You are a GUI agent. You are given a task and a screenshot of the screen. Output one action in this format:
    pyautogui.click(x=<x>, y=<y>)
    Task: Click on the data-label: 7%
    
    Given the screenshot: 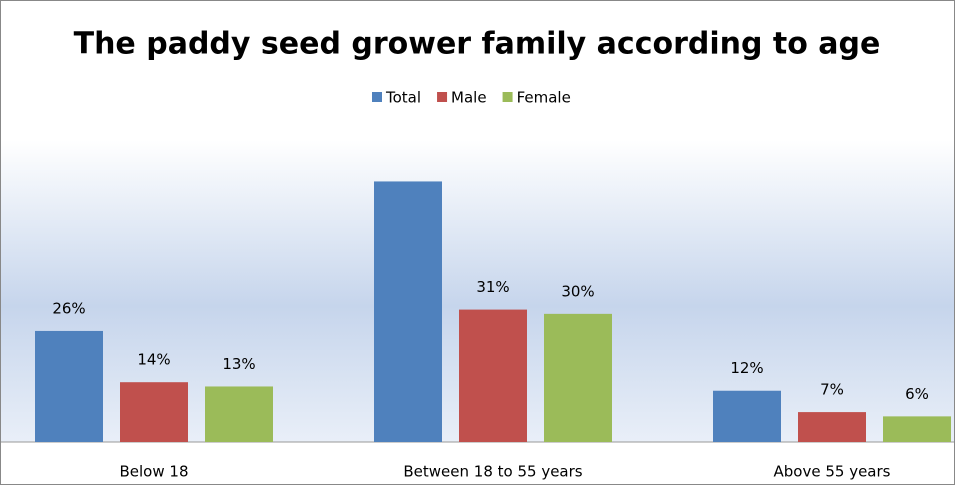 What is the action you would take?
    pyautogui.click(x=832, y=390)
    